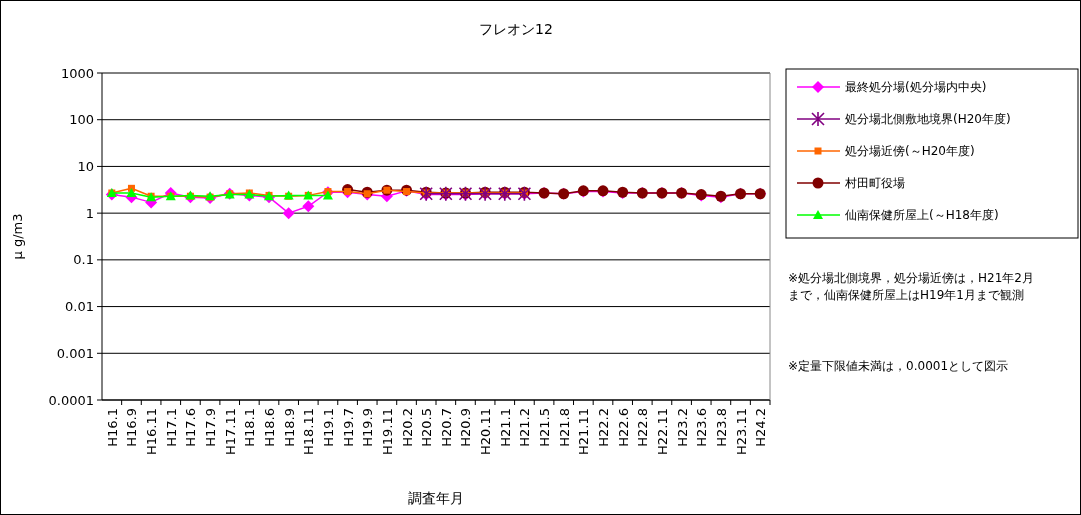 The width and height of the screenshot is (1081, 515). I want to click on x-tick-label: H16.9, so click(132, 427).